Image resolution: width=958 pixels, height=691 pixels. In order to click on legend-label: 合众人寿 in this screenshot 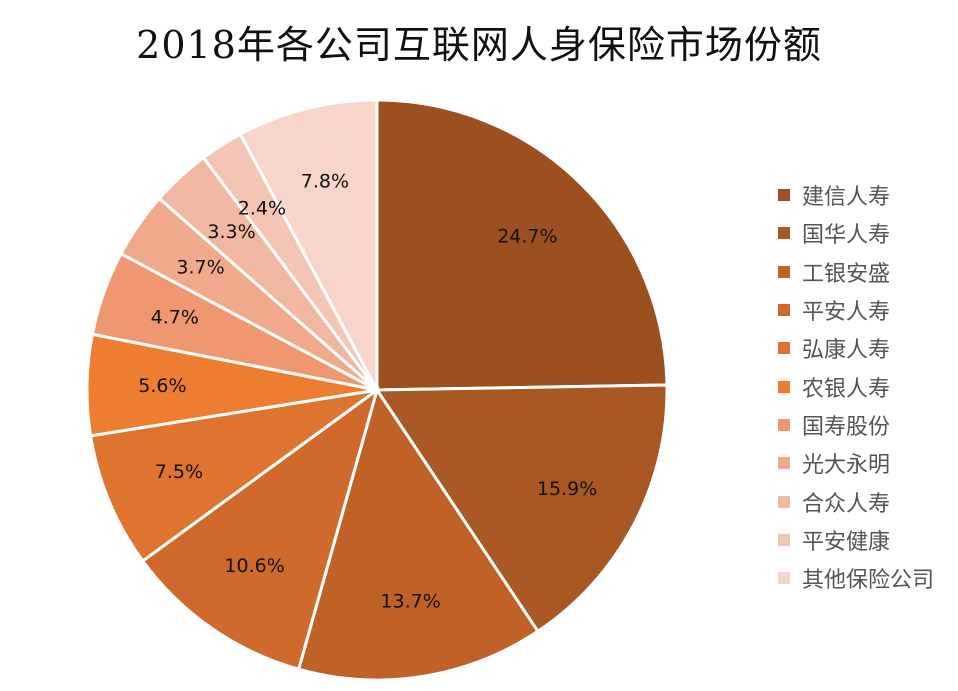, I will do `click(846, 504)`.